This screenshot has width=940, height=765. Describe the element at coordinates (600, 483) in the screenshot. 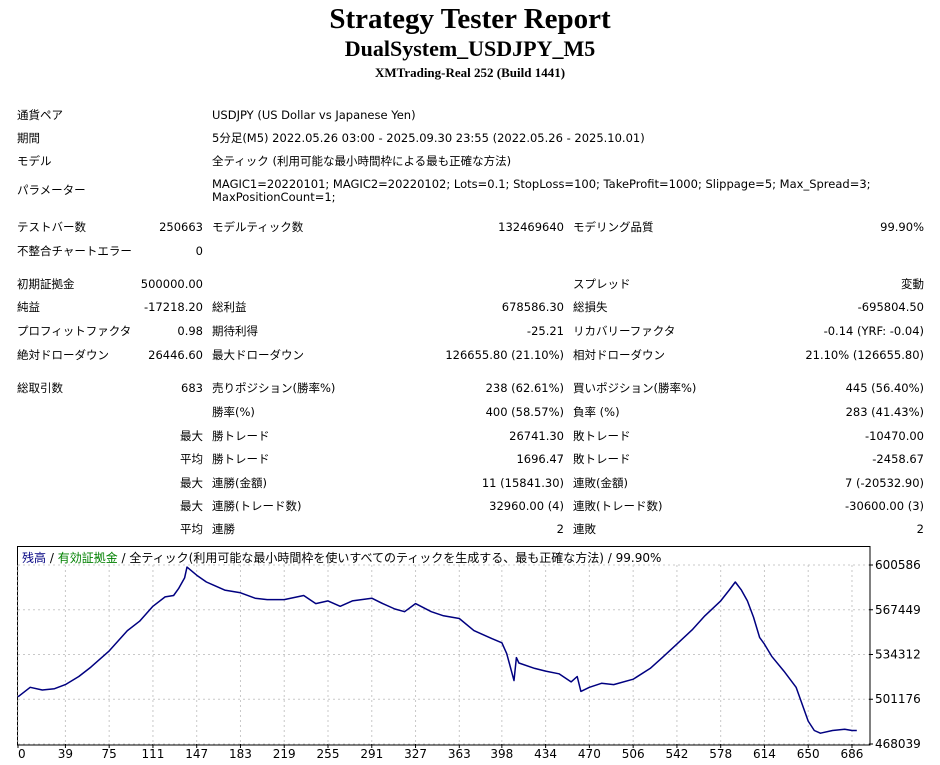

I see `max-consec-losses-label: 連敗(金額)` at that location.